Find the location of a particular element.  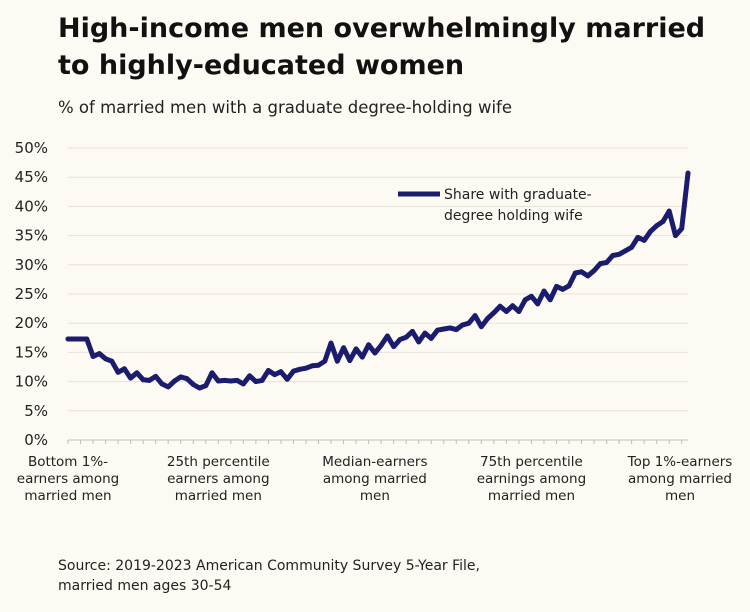

y-tick-label: 50% is located at coordinates (31, 148).